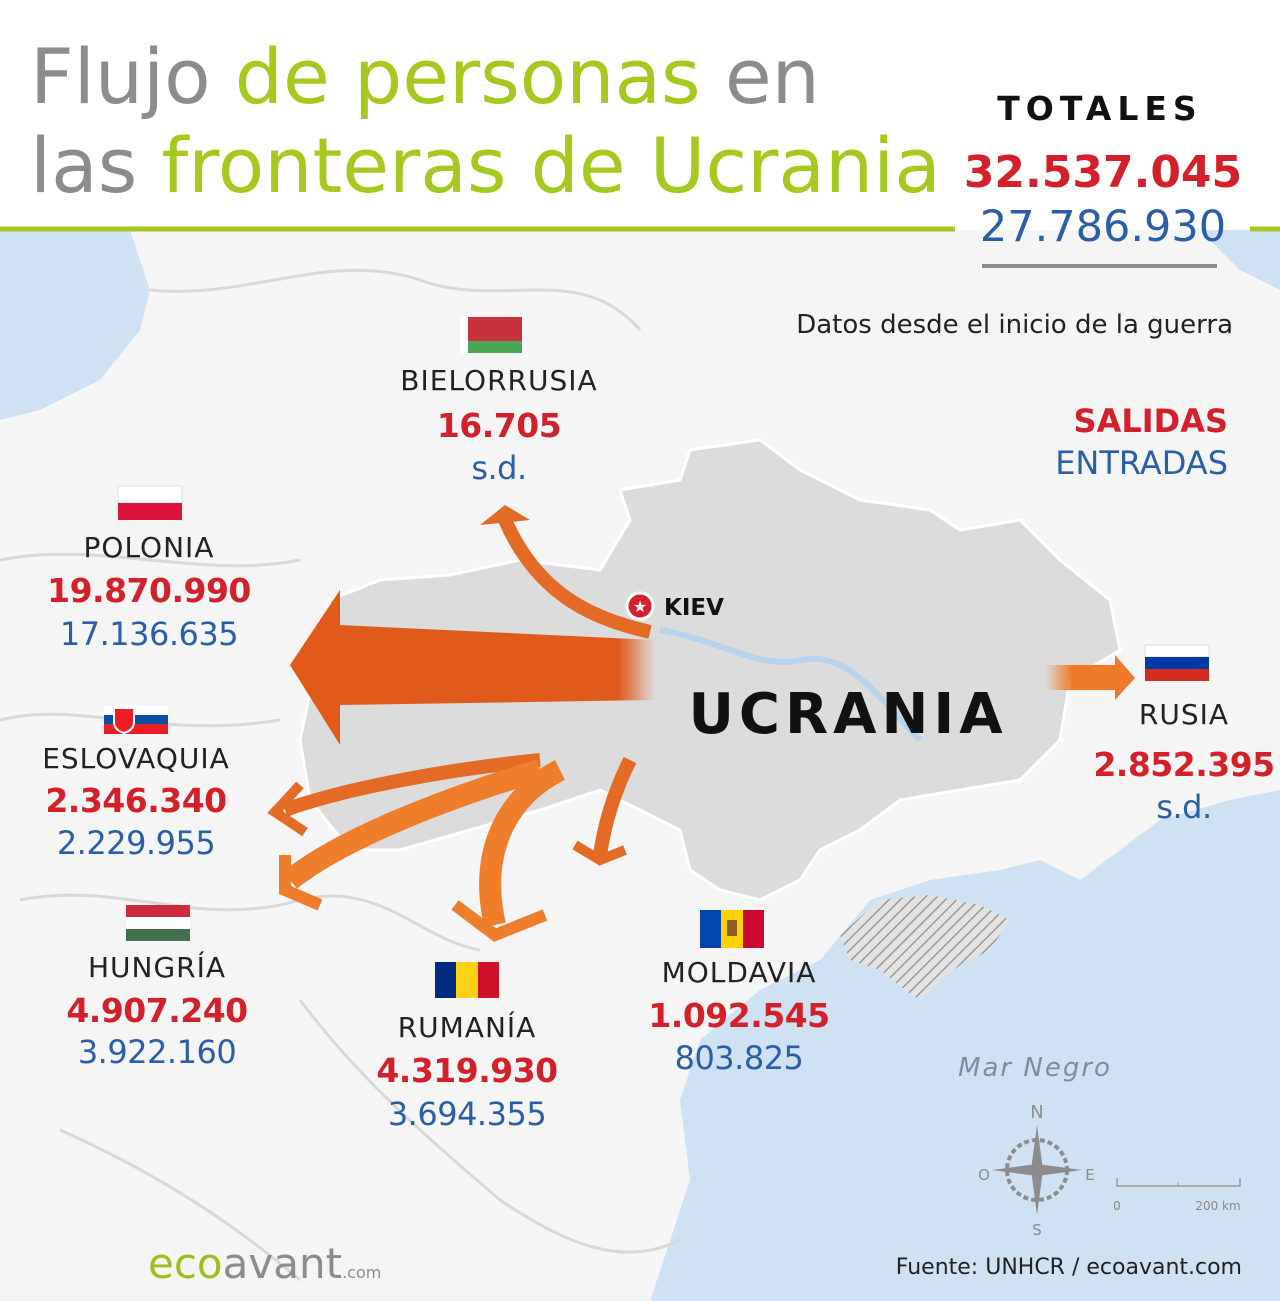  What do you see at coordinates (1099, 108) in the screenshot?
I see `totals-label: TOTALES` at bounding box center [1099, 108].